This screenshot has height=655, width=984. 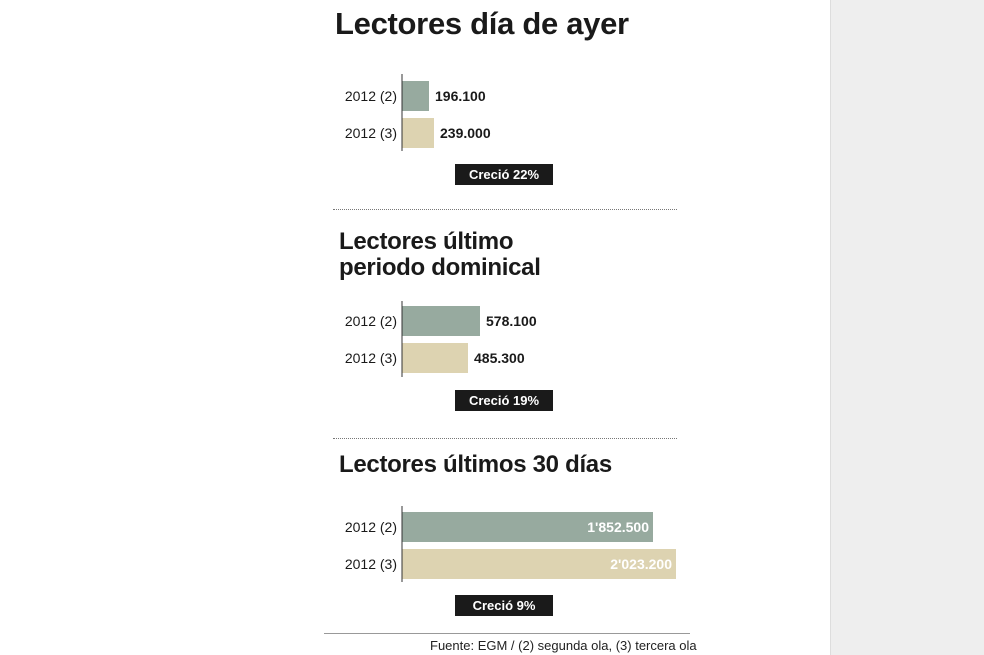 I want to click on data-label: 239.000, so click(x=465, y=133).